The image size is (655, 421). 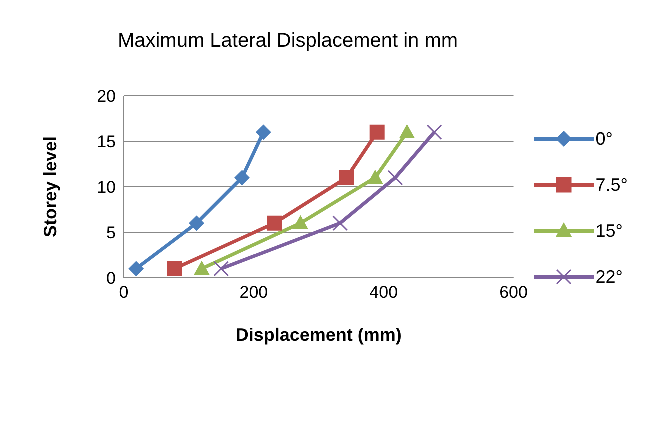 I want to click on legend-label: 0°, so click(x=604, y=139).